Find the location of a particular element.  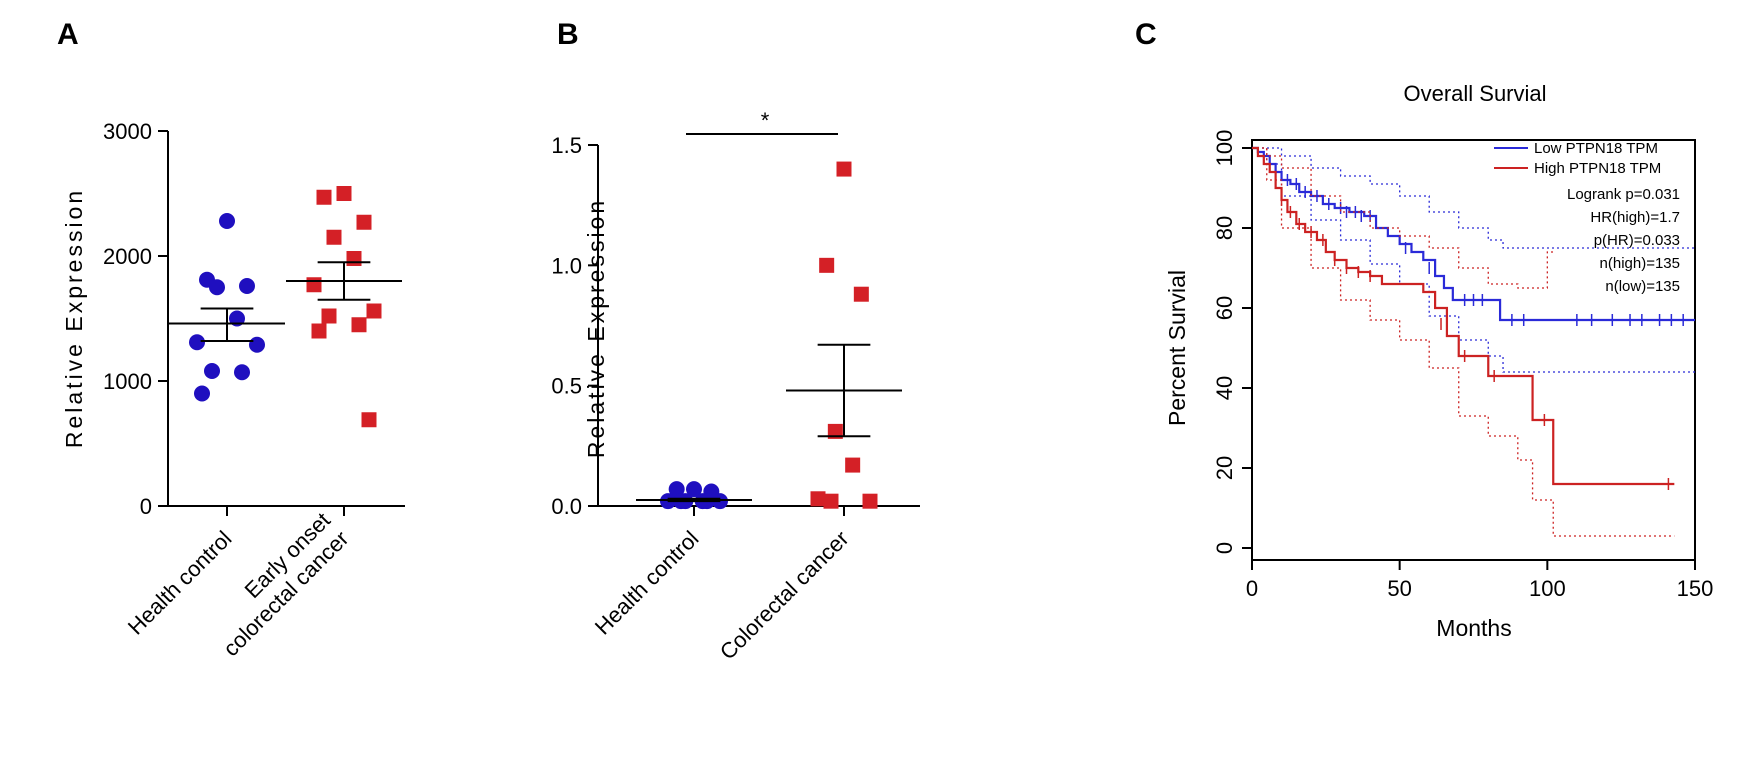

stat-text-c: HR(high)=1.7 is located at coordinates (1635, 217).